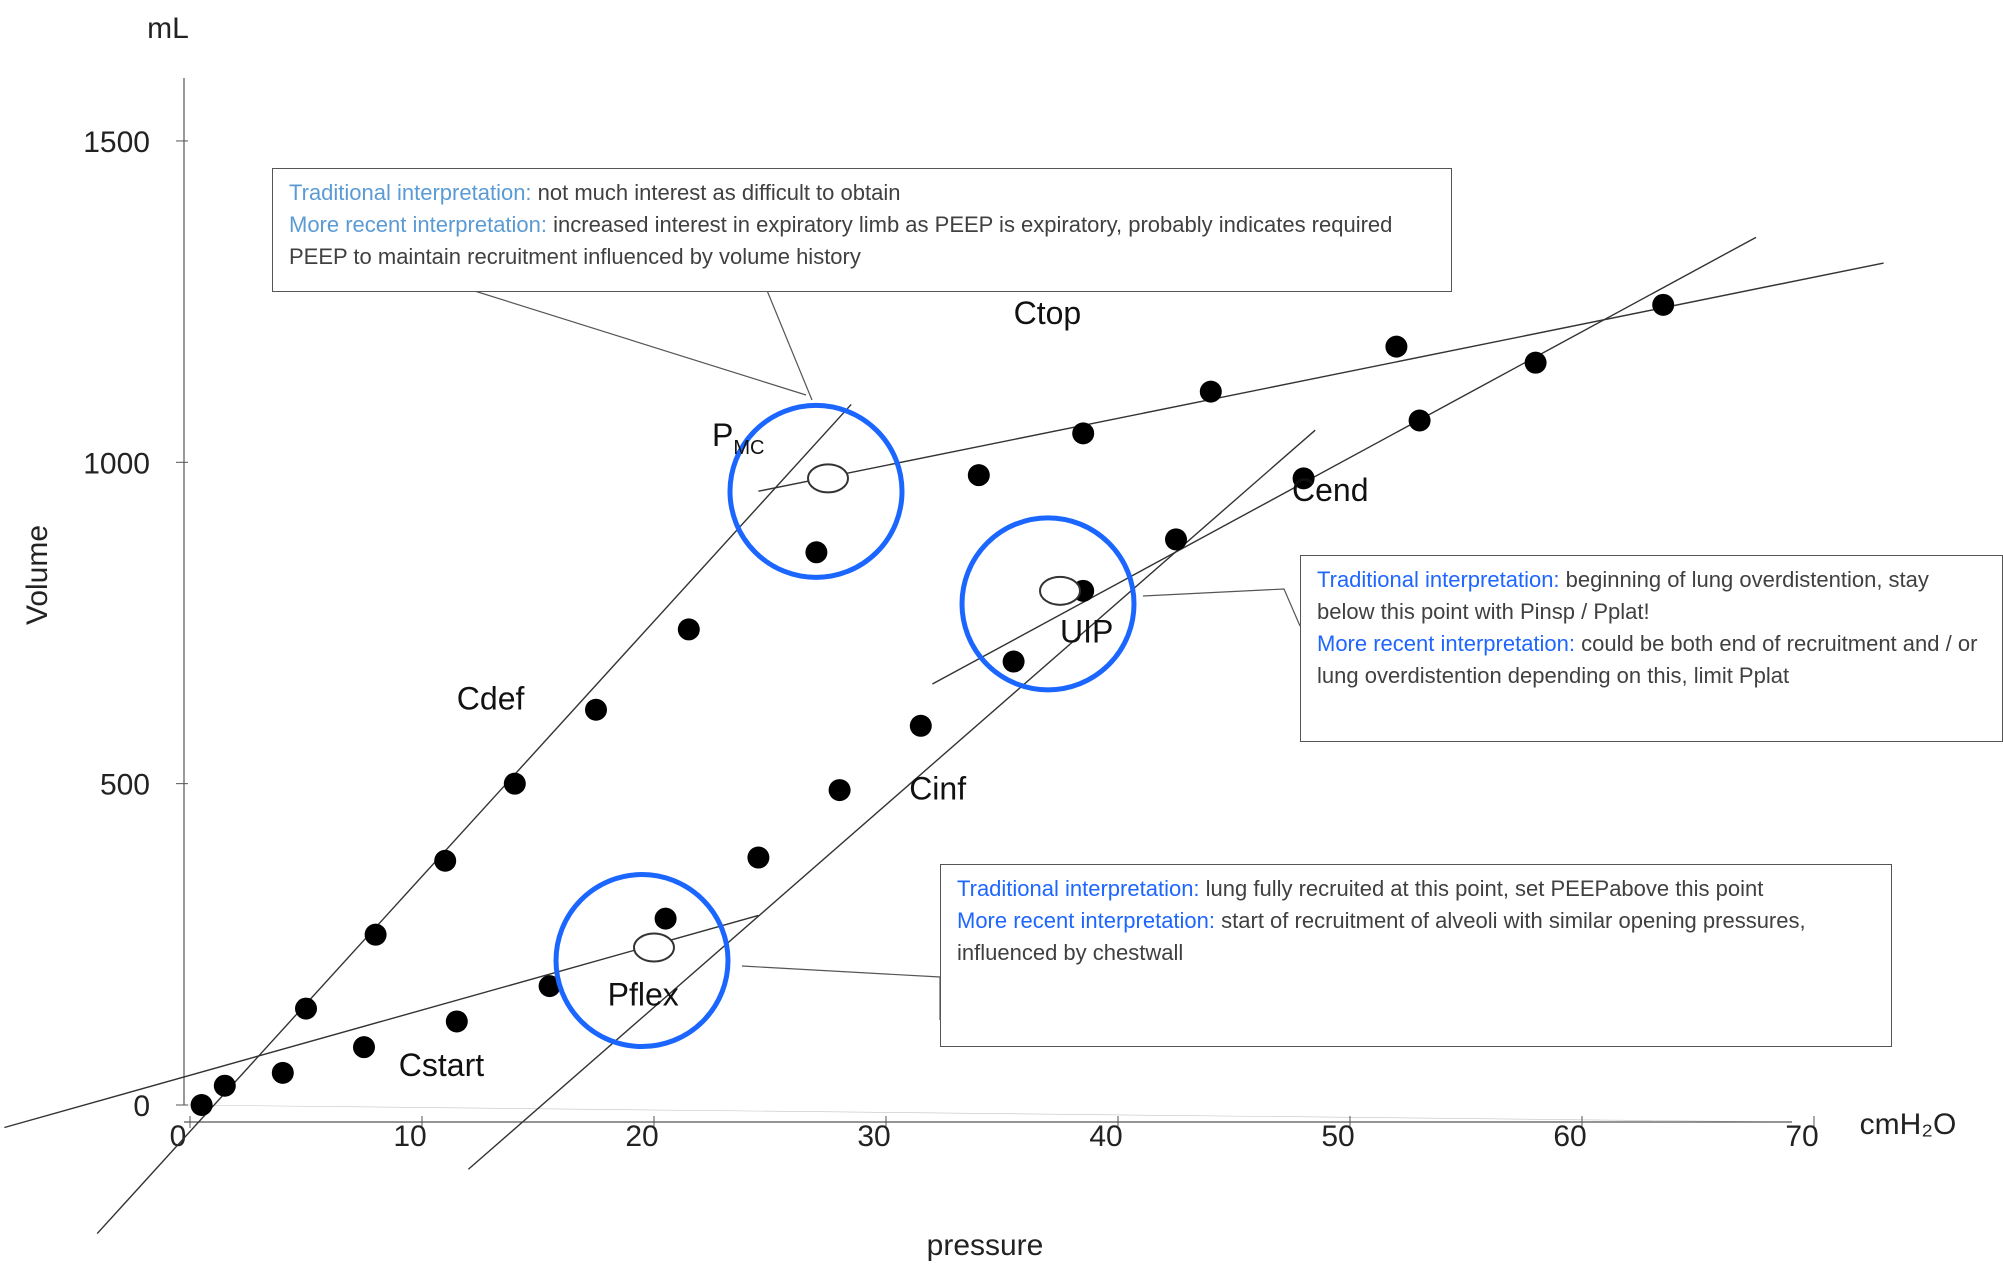 The width and height of the screenshot is (2003, 1266). Describe the element at coordinates (873, 1136) in the screenshot. I see `x-tick-label: 30` at that location.